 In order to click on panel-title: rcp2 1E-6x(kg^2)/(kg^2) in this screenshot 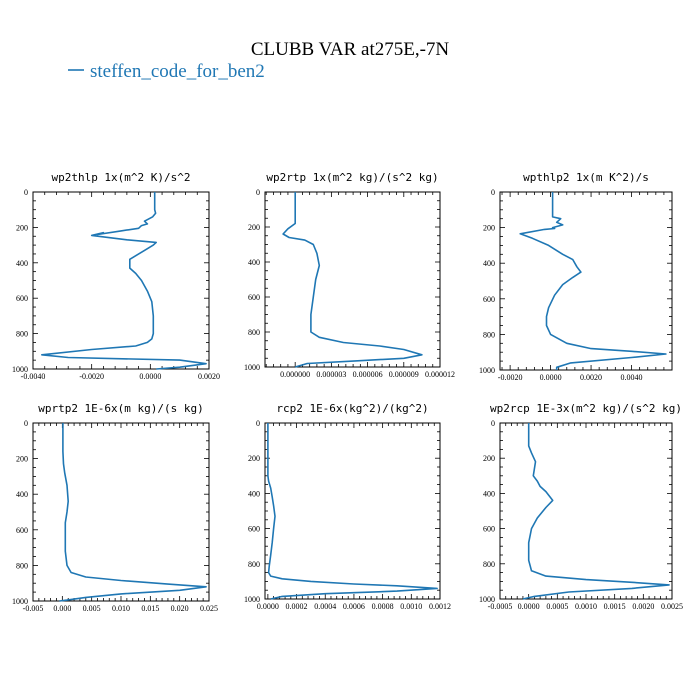, I will do `click(352, 408)`.